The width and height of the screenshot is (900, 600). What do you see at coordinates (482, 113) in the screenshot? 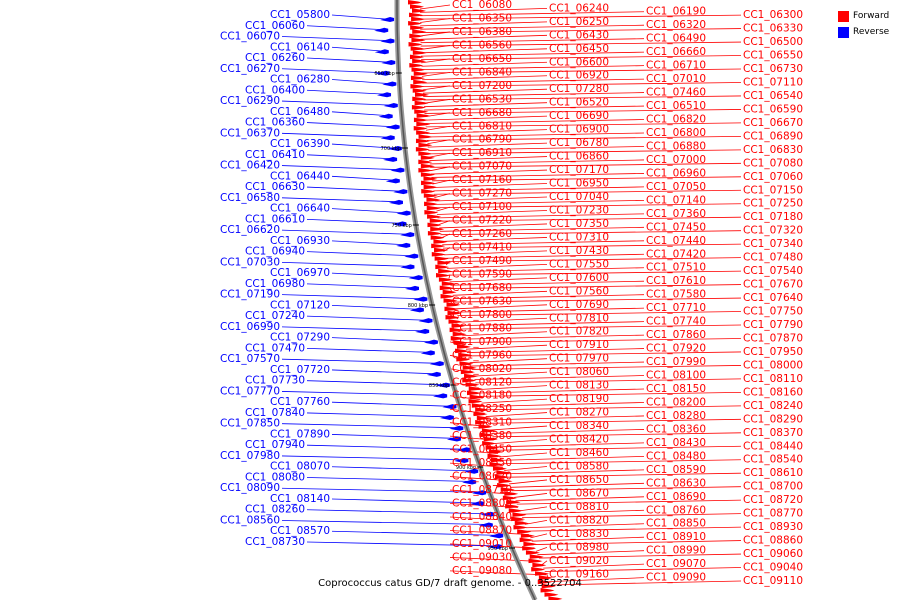
I see `forward-gene-label: CC1_06680` at bounding box center [482, 113].